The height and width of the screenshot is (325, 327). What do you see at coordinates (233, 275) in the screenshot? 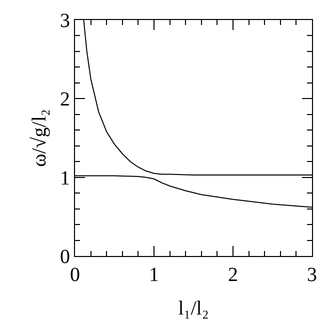
I see `x-tick-label: 2` at bounding box center [233, 275].